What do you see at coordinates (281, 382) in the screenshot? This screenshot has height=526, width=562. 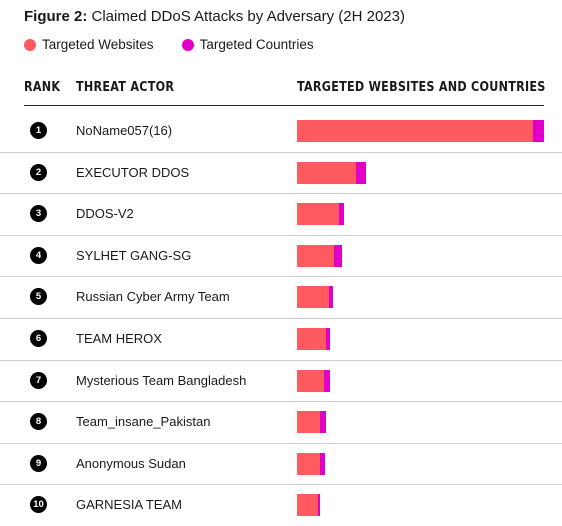 I see `table-row: 7 Mysterious Team Bangladesh` at bounding box center [281, 382].